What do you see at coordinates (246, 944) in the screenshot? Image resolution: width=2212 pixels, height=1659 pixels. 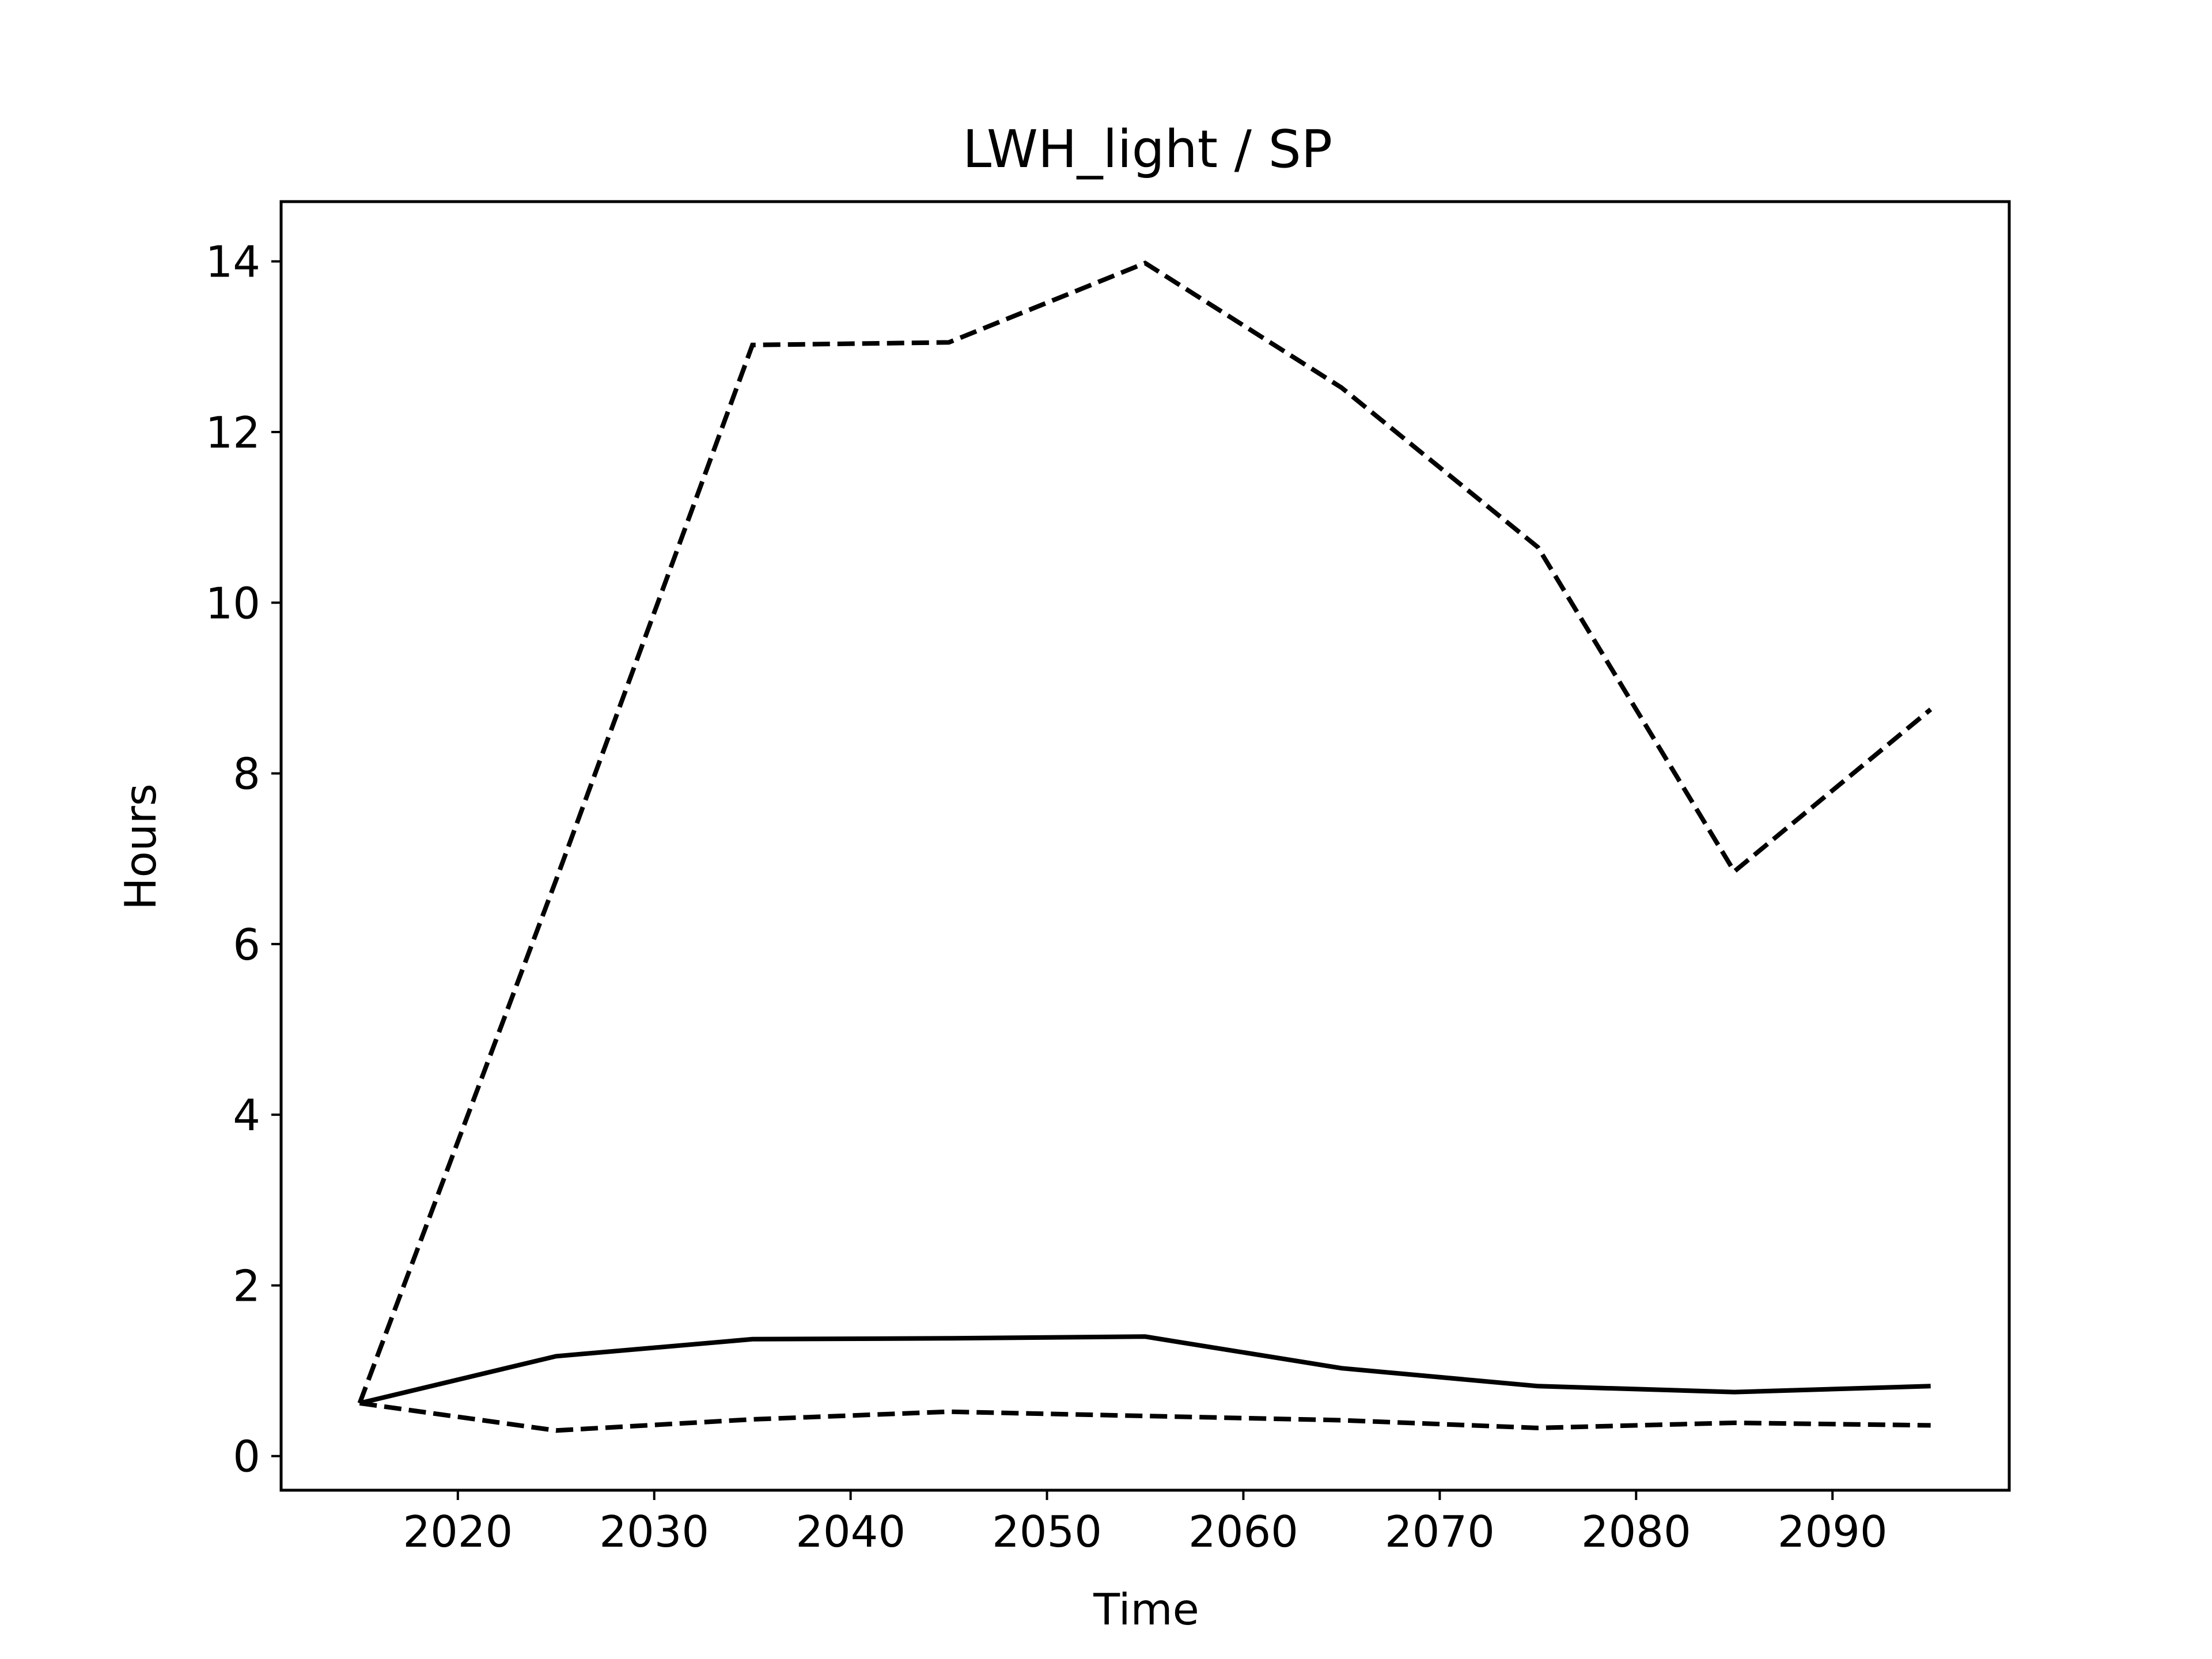 I see `y-tick-label: 6` at bounding box center [246, 944].